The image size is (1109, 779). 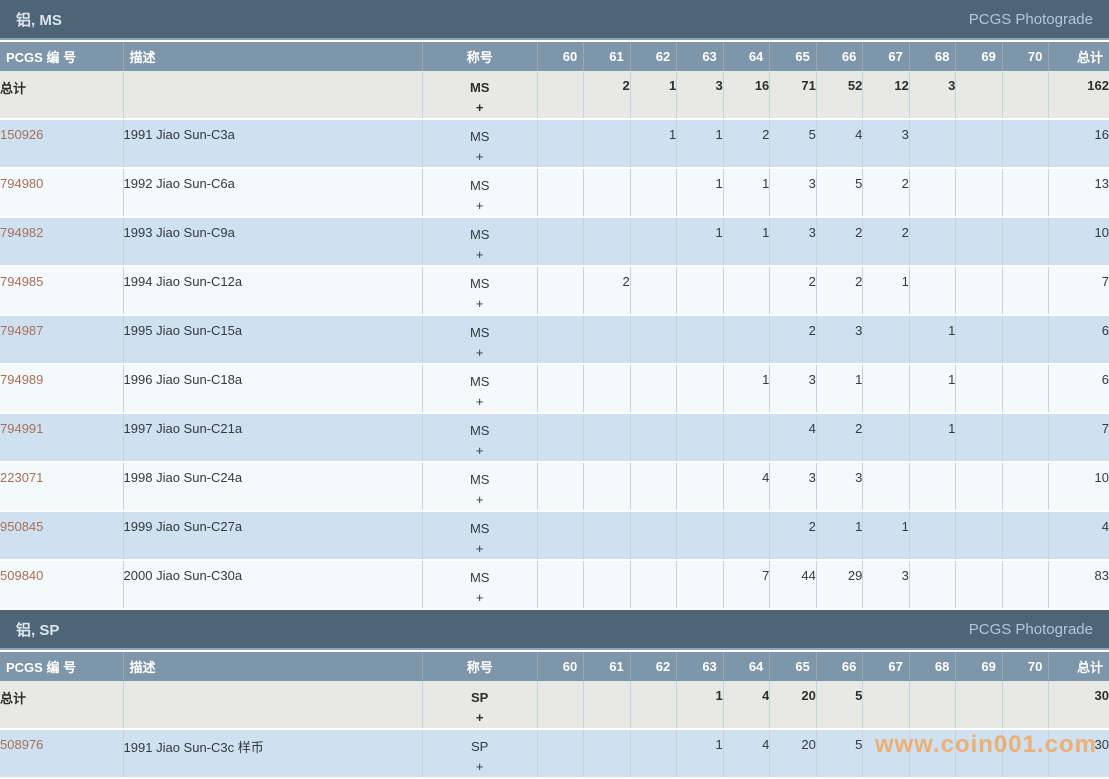 What do you see at coordinates (22, 232) in the screenshot?
I see `pcgs-number-link: 794982` at bounding box center [22, 232].